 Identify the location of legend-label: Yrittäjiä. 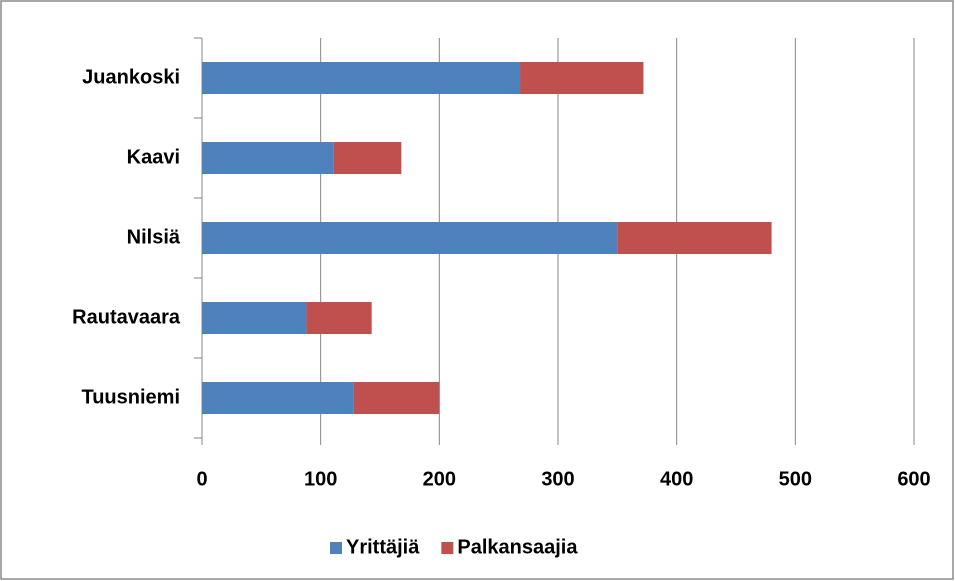
(383, 547).